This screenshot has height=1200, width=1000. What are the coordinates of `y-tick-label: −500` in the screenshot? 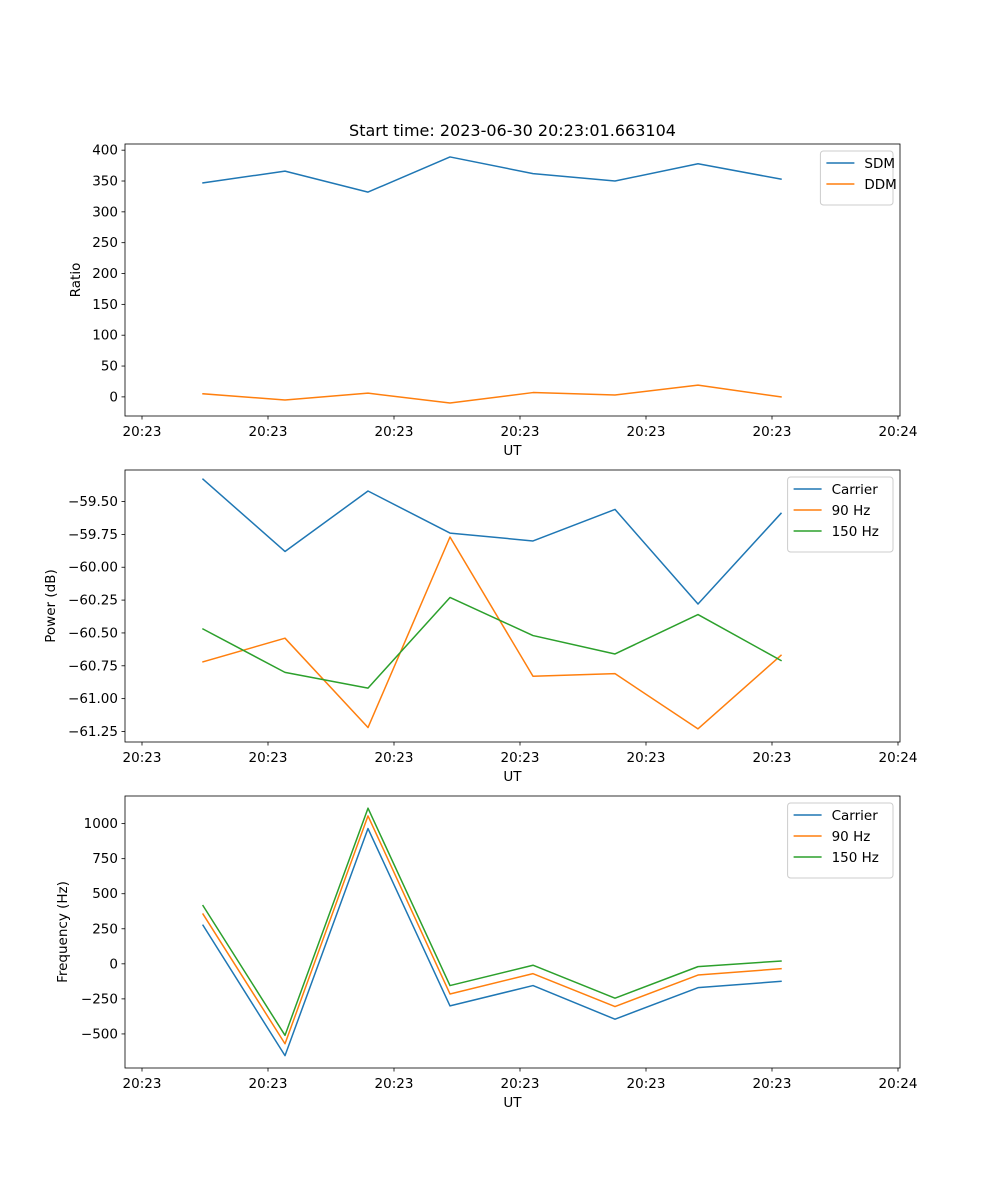 It's located at (99, 1034).